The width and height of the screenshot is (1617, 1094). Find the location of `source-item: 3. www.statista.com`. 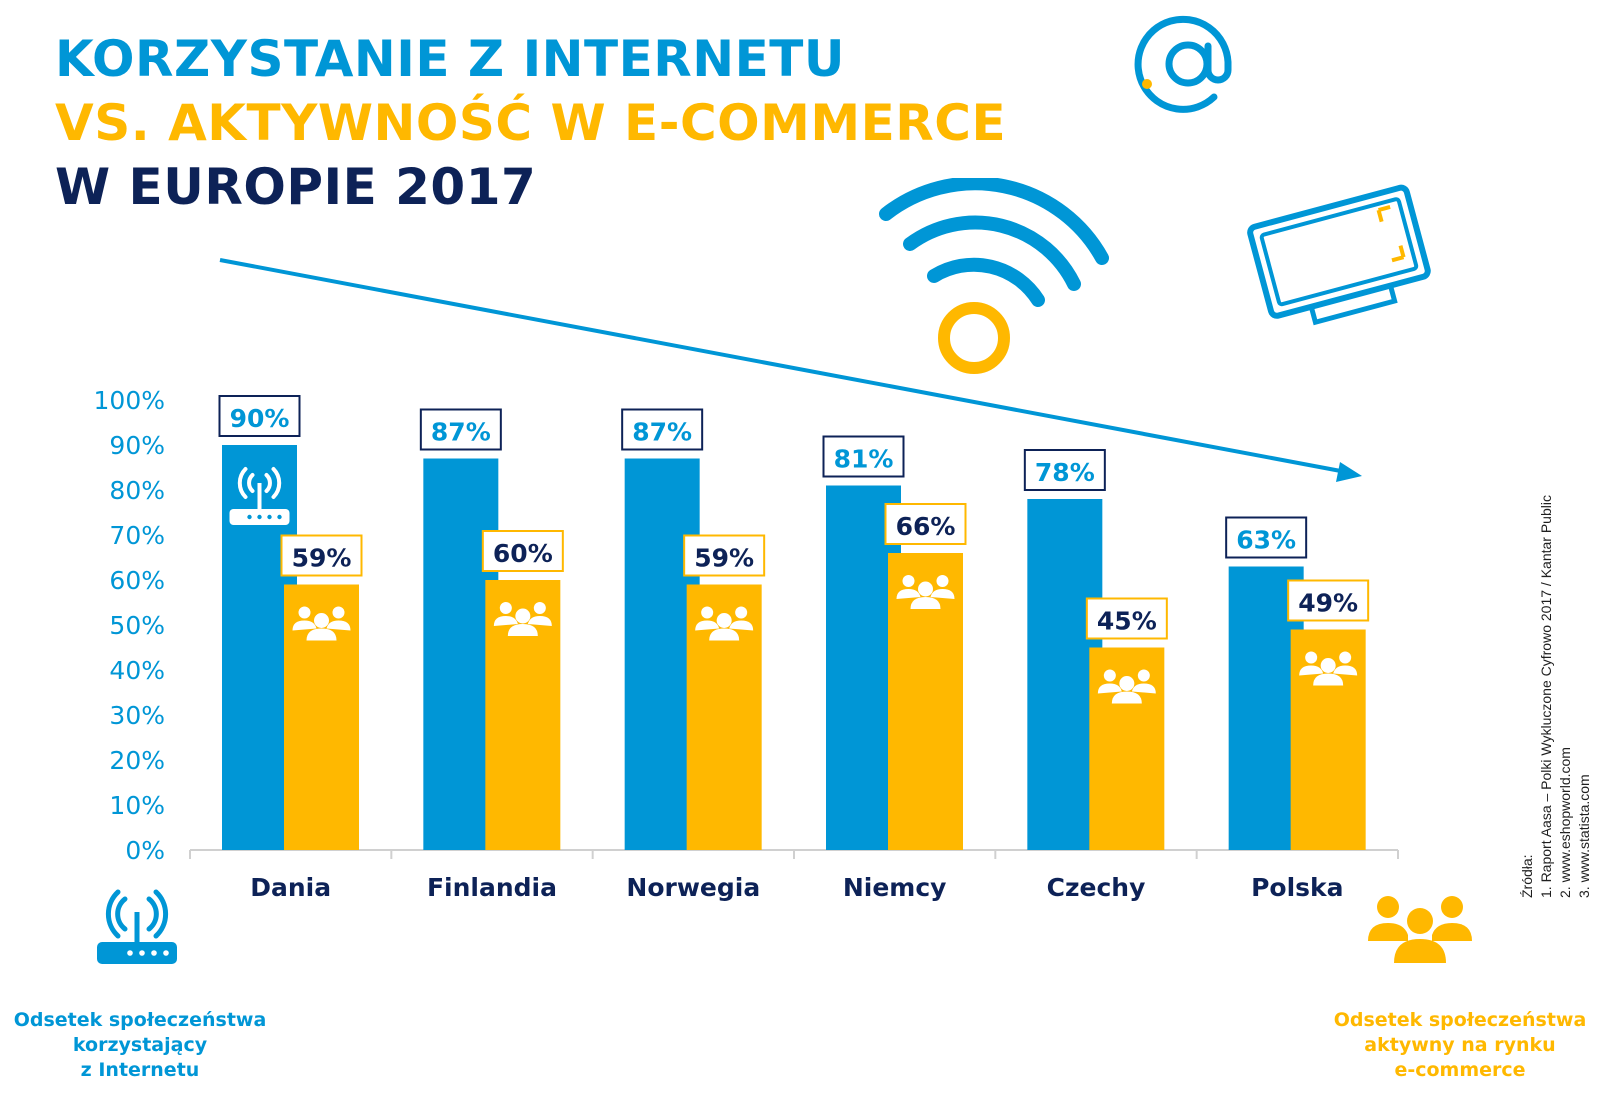

source-item: 3. www.statista.com is located at coordinates (1584, 836).